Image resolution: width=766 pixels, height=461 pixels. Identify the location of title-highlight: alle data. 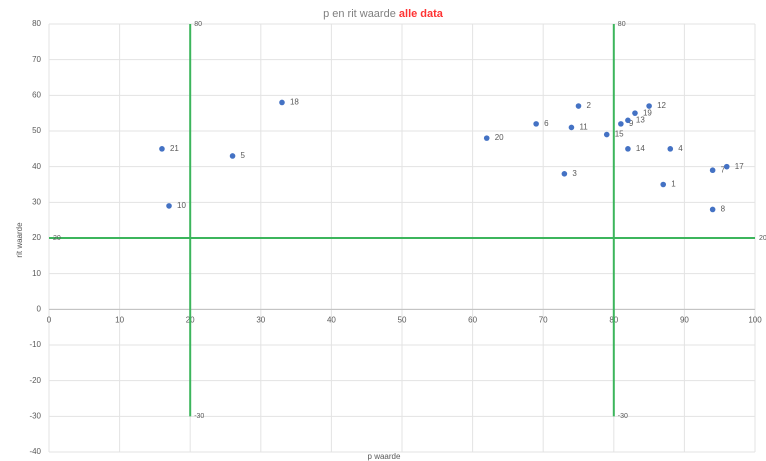
(421, 14).